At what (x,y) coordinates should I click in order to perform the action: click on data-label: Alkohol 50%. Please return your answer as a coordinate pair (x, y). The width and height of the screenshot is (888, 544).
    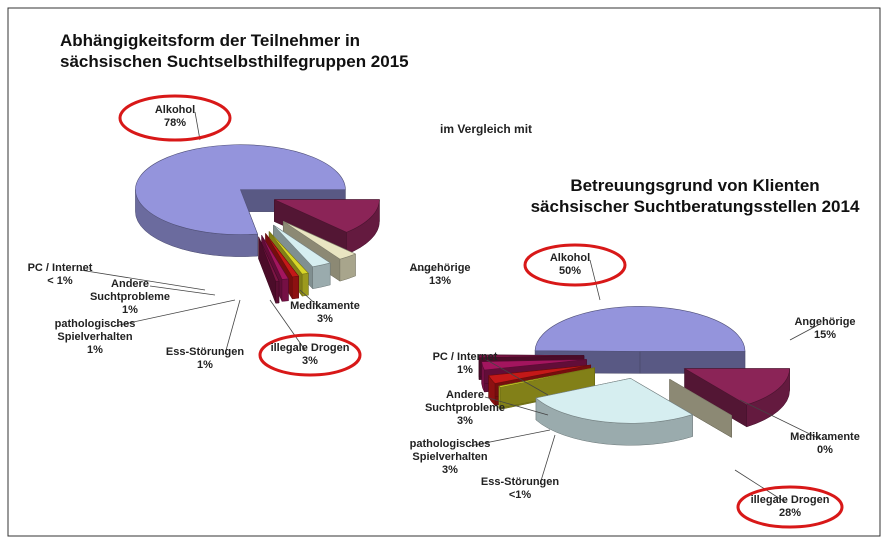
    Looking at the image, I should click on (570, 265).